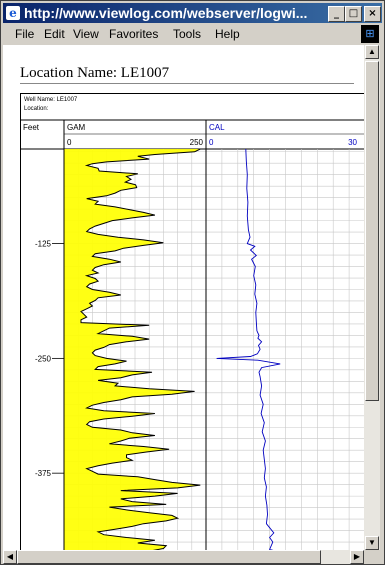 The width and height of the screenshot is (385, 565). I want to click on scroll-left-arrow-icon: ◀, so click(10, 557).